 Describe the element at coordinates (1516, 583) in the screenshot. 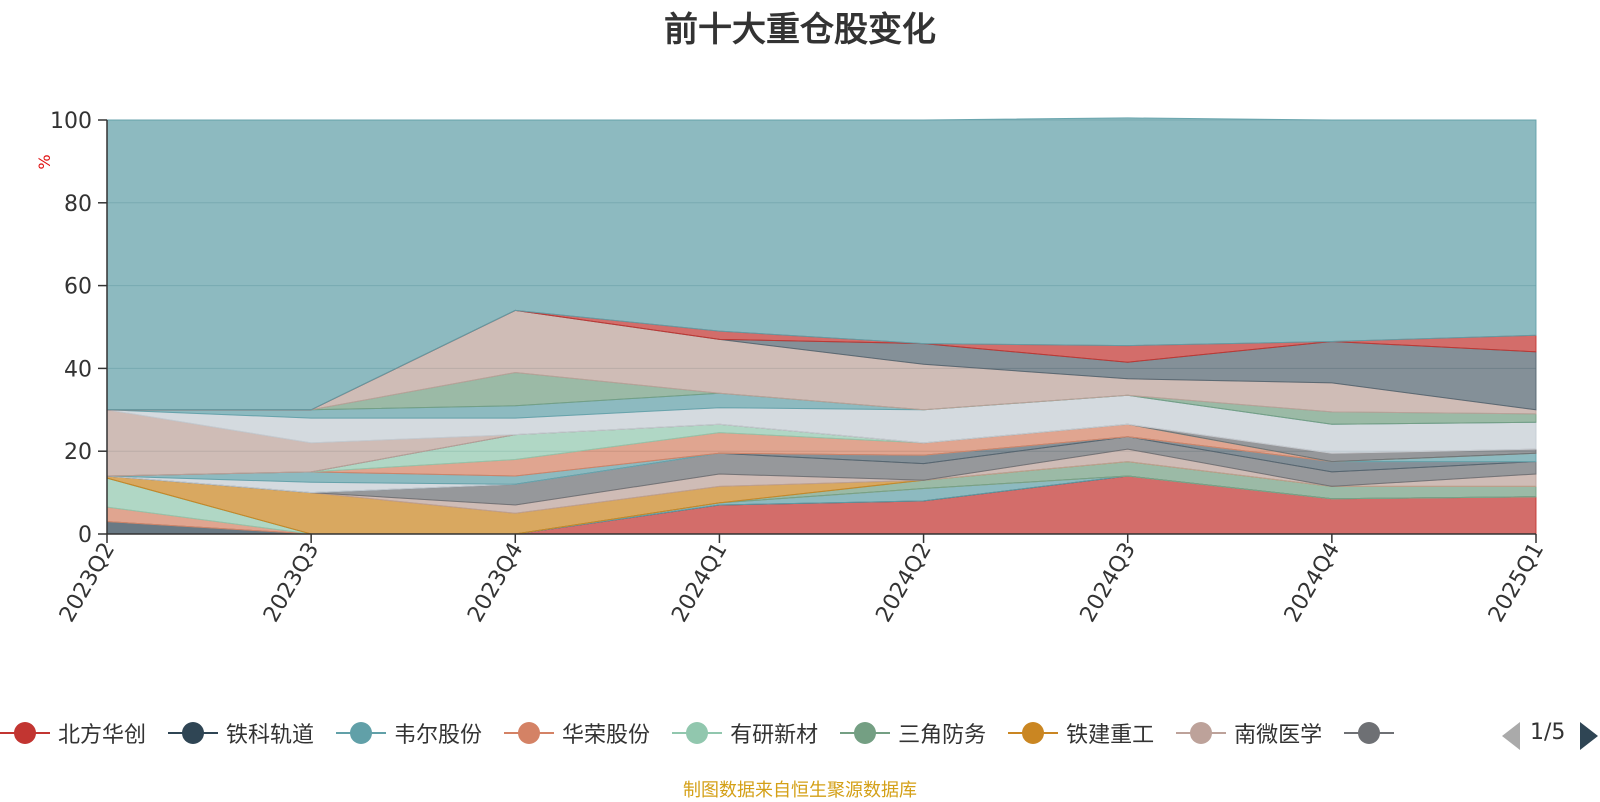

I see `x-tick-label: 2025Q1` at that location.